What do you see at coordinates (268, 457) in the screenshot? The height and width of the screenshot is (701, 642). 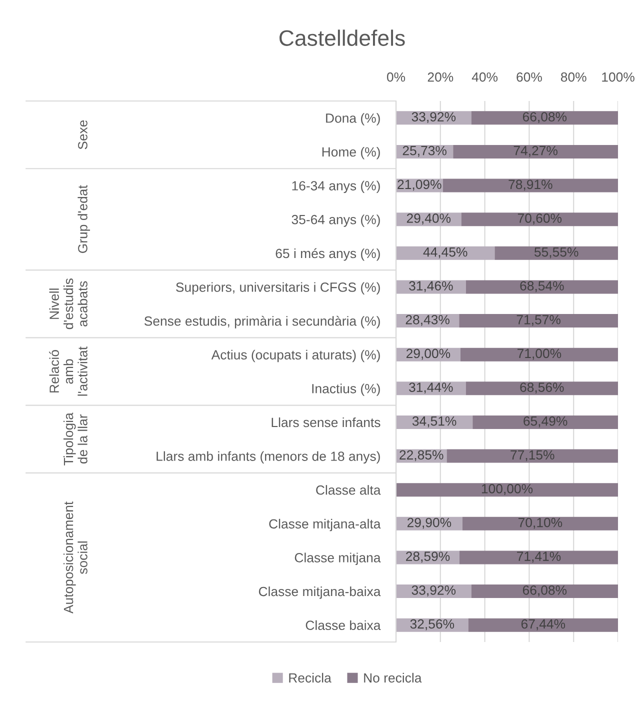 I see `y-tick-label: Llars amb infants (menors de 18 anys)` at bounding box center [268, 457].